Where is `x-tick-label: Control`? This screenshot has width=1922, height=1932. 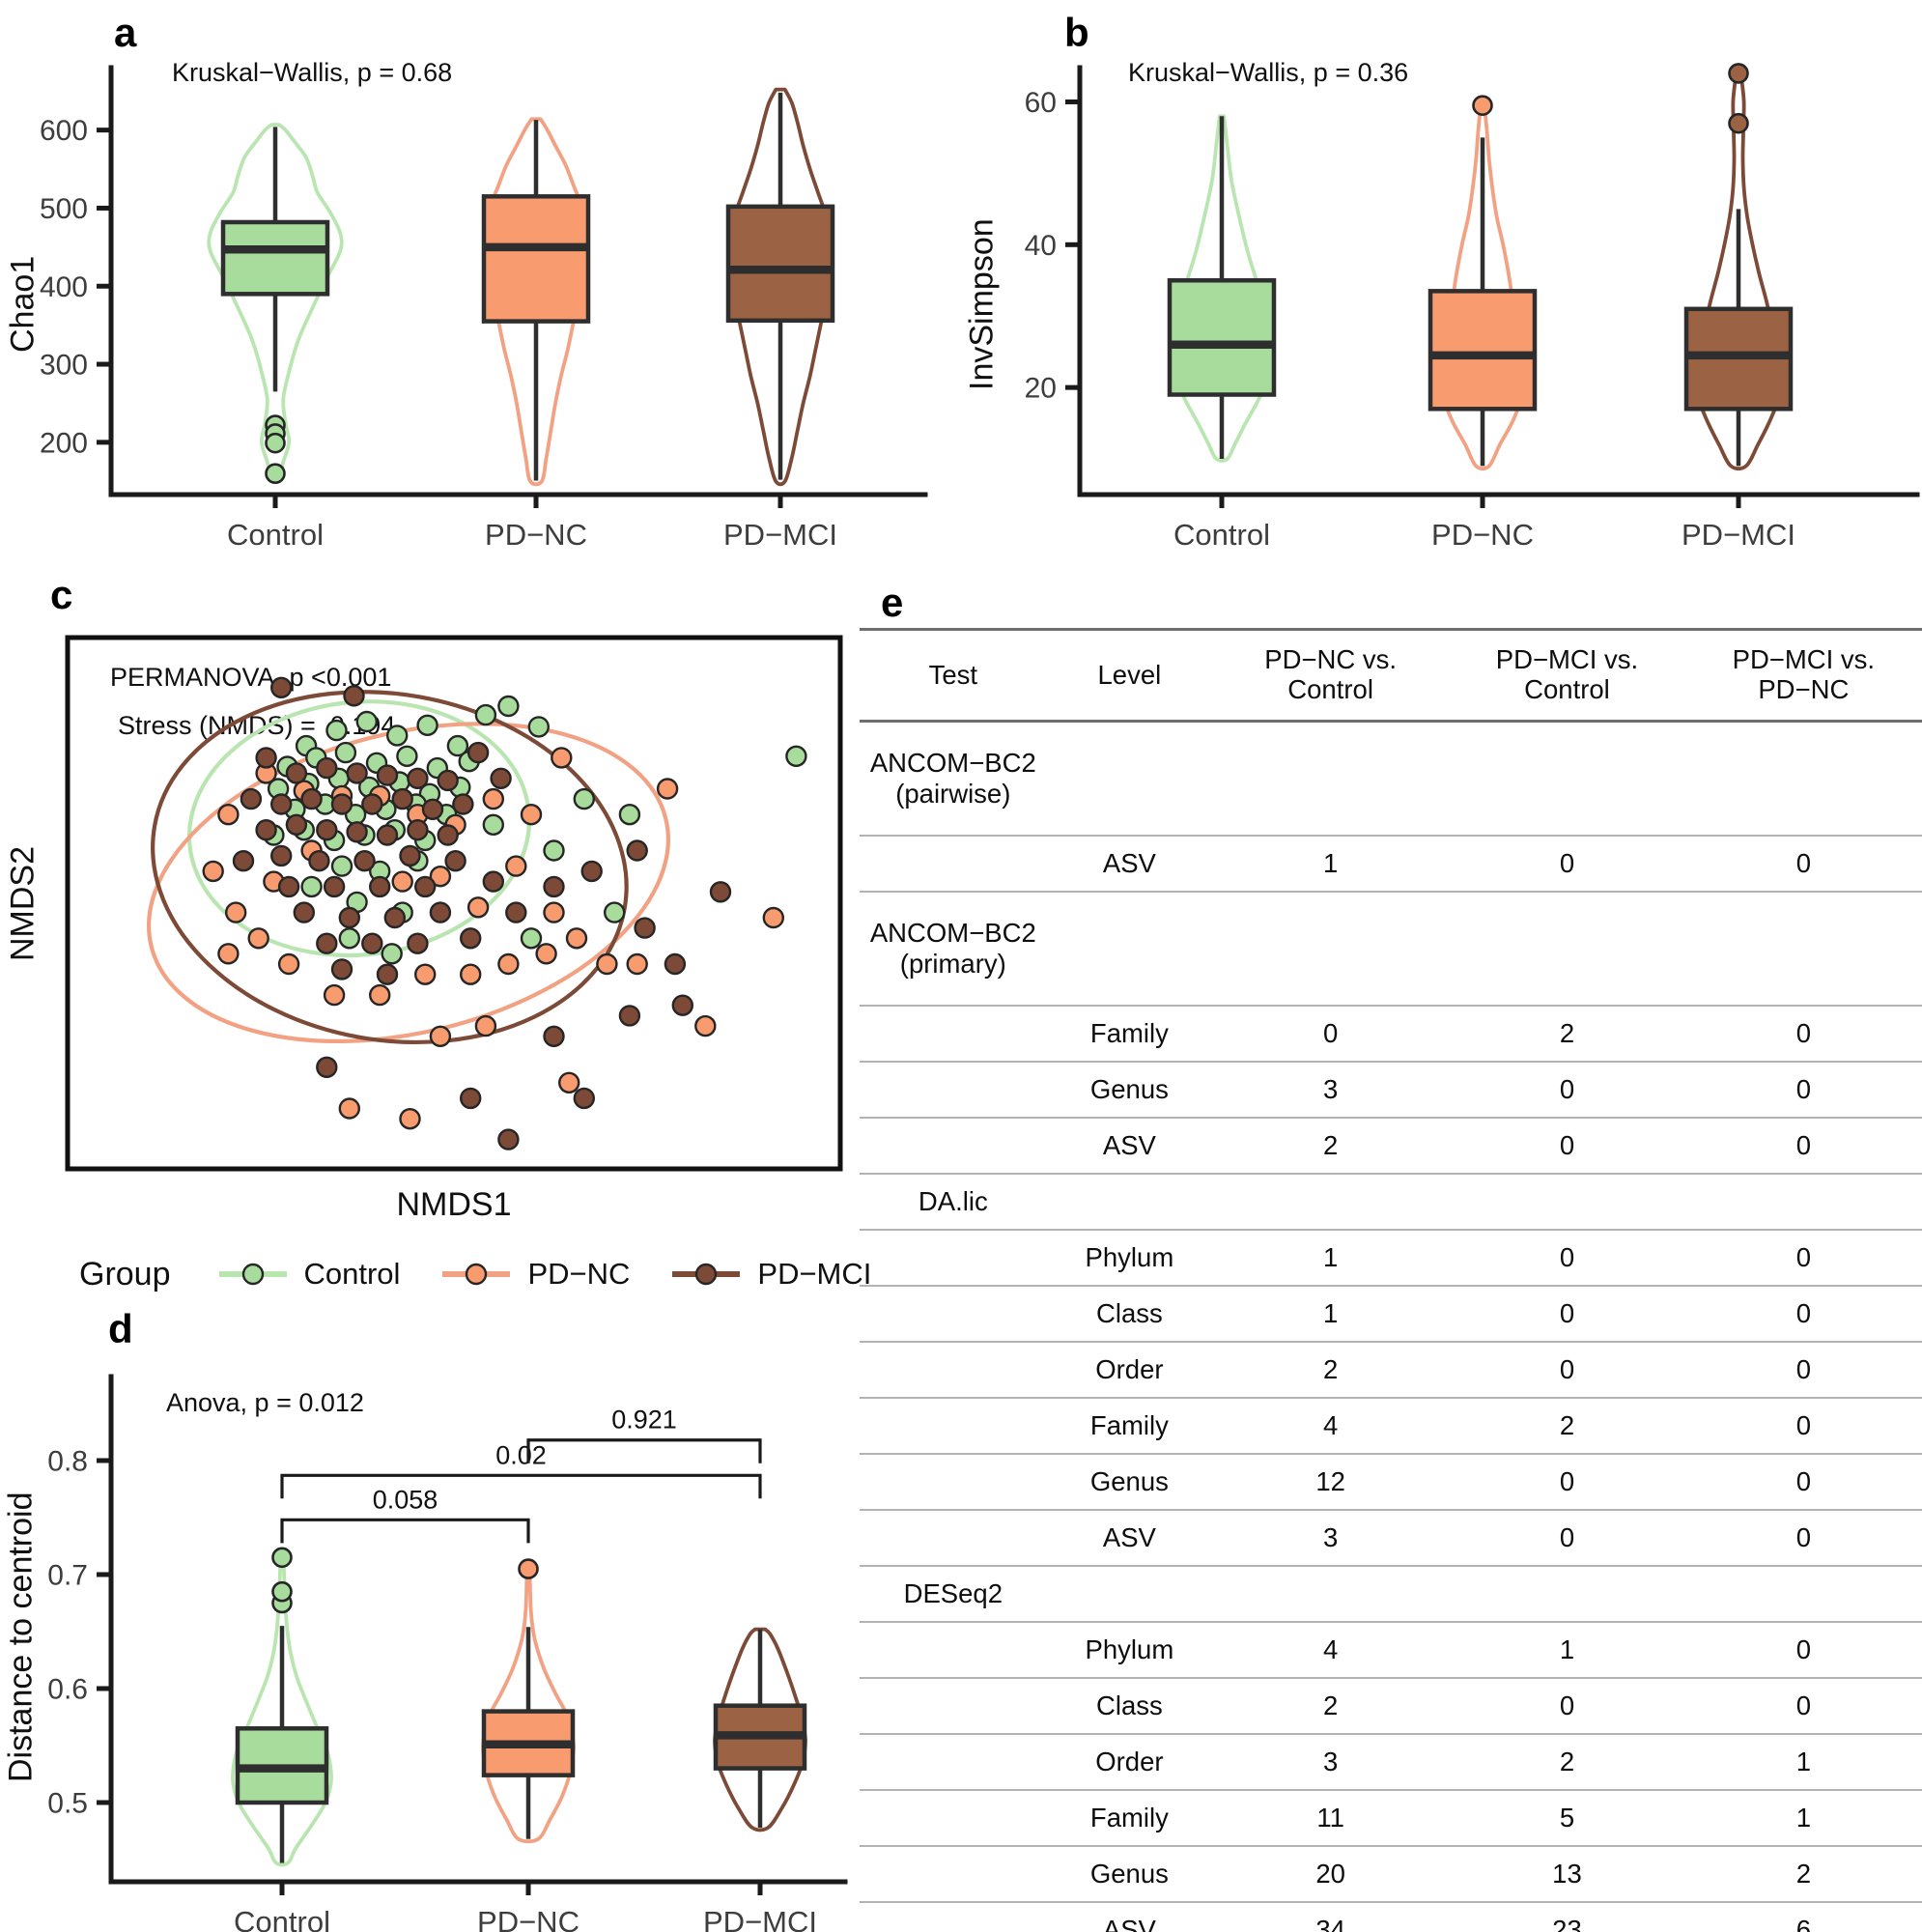 x-tick-label: Control is located at coordinates (1221, 535).